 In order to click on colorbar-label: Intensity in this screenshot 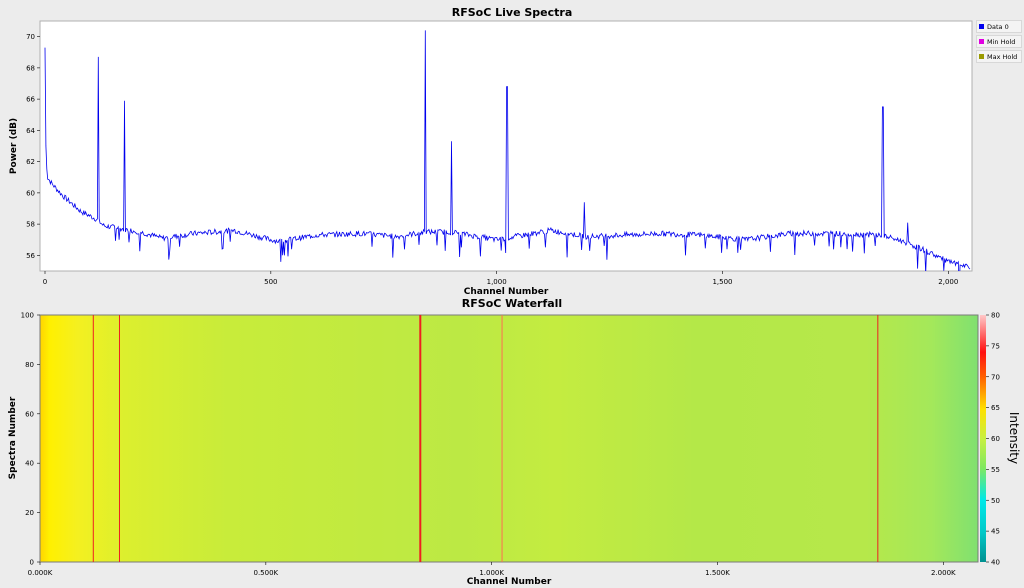, I will do `click(1014, 438)`.